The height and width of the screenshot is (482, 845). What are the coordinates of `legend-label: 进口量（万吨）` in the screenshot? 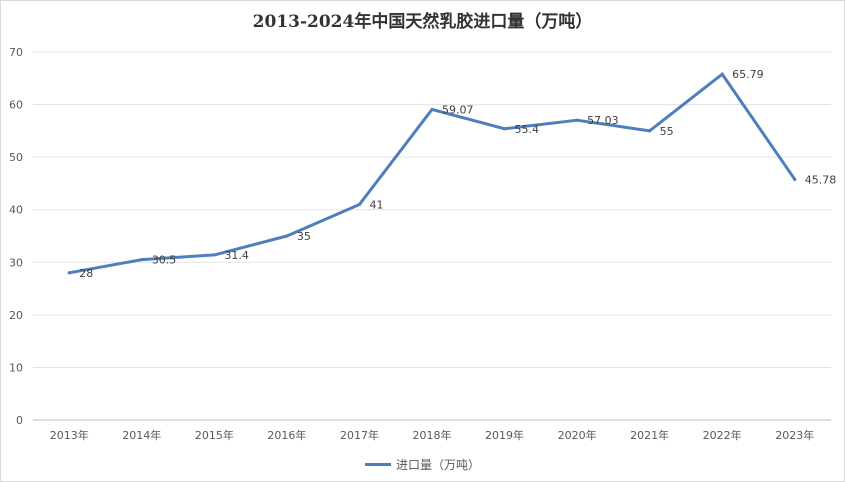 It's located at (437, 465).